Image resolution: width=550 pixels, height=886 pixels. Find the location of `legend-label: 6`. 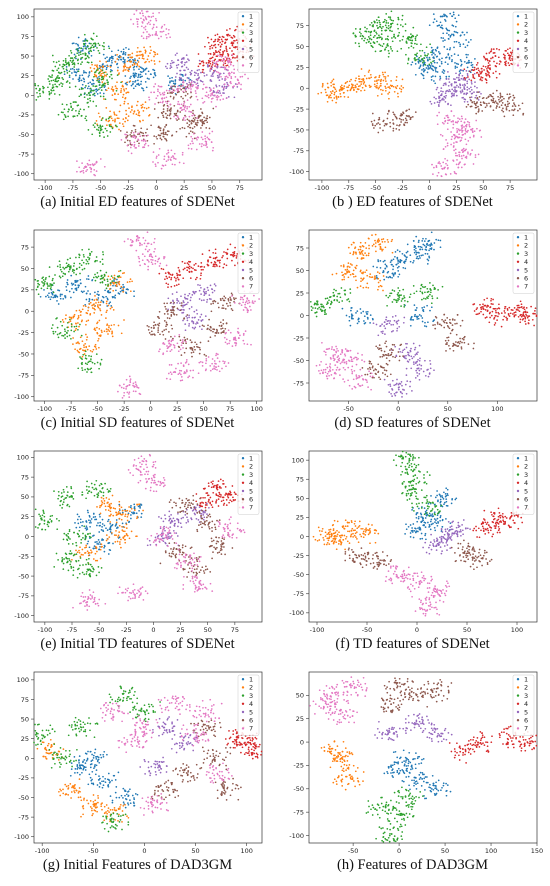

legend-label: 6 is located at coordinates (526, 58).